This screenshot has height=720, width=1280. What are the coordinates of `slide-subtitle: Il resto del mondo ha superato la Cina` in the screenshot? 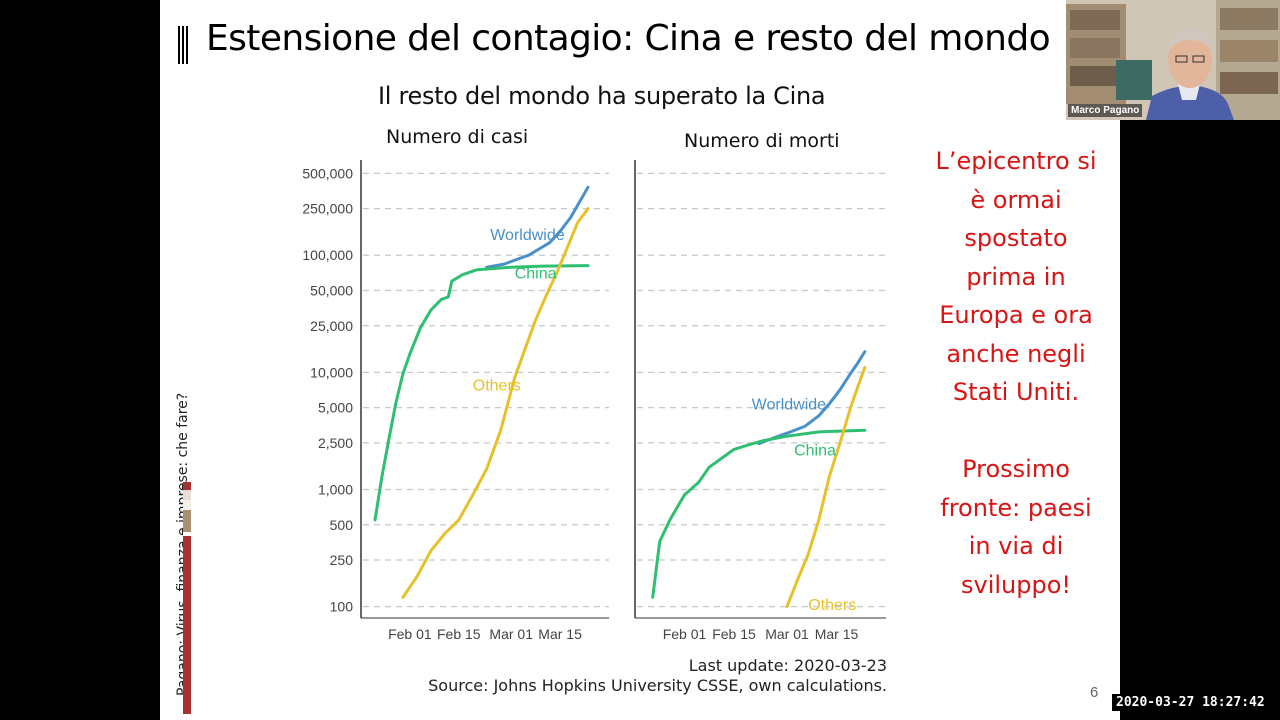 It's located at (602, 96).